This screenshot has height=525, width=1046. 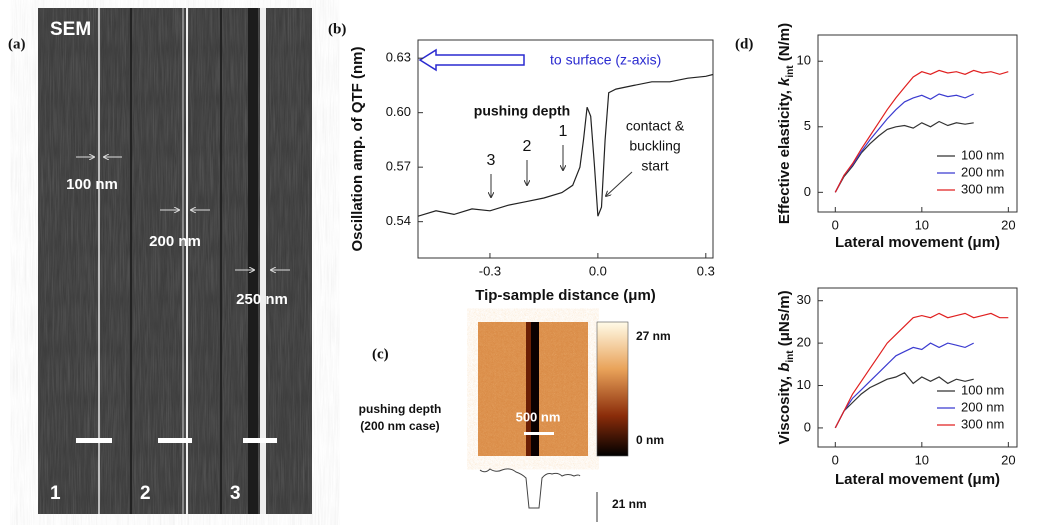 I want to click on annotation: pushing depth, so click(x=522, y=111).